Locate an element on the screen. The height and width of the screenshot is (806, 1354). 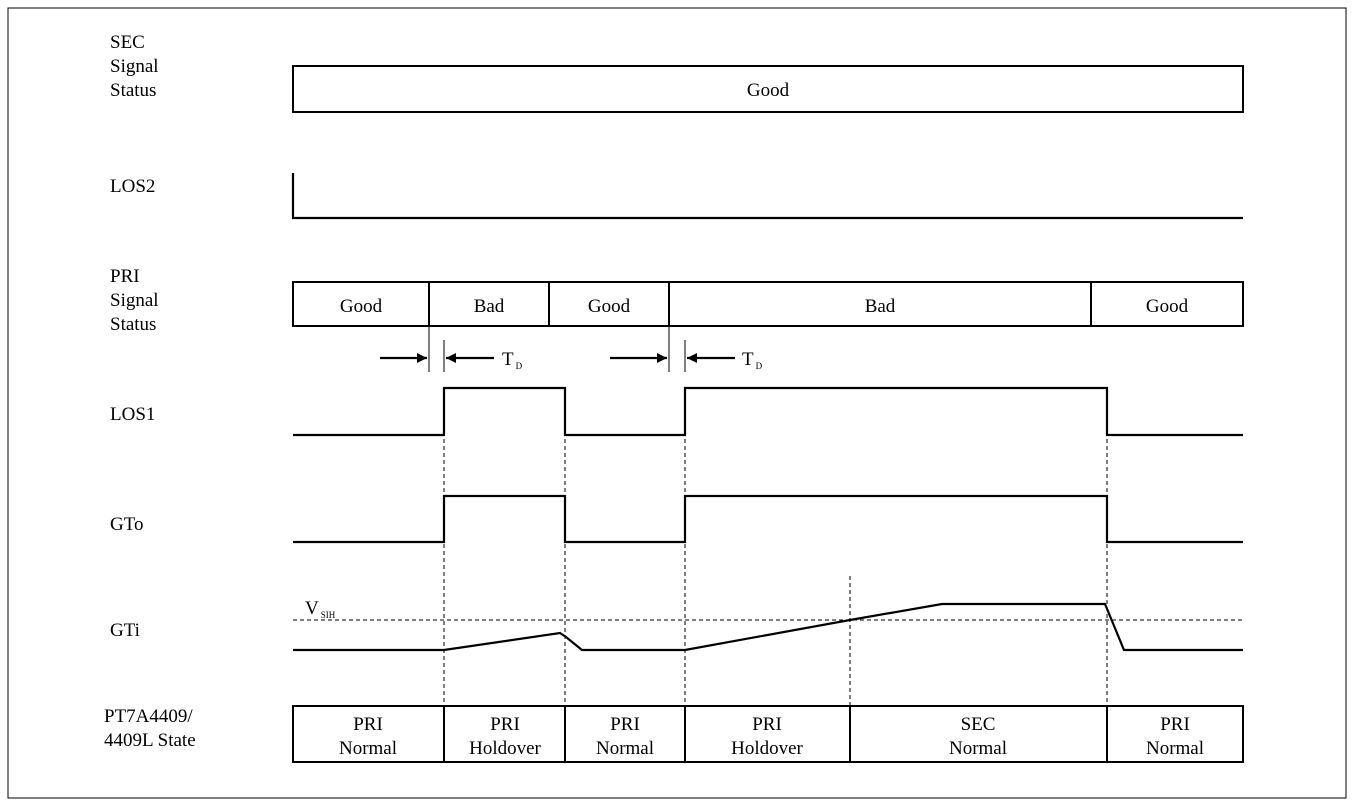
label-sec-line1: SEC is located at coordinates (127, 42).